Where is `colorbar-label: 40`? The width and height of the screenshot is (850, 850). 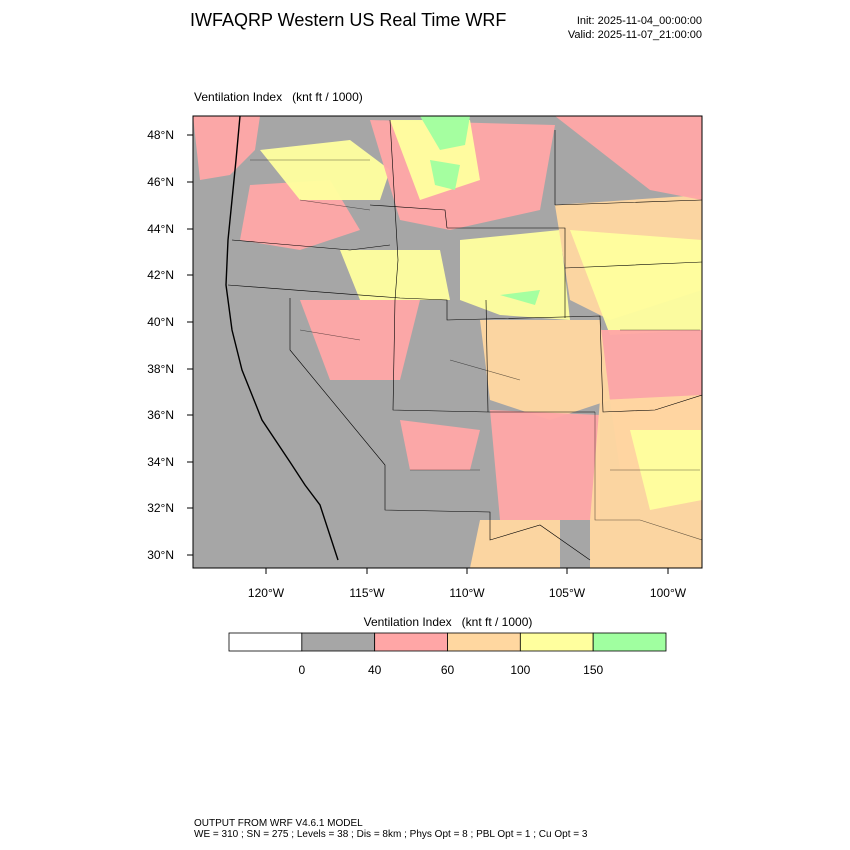 colorbar-label: 40 is located at coordinates (375, 670).